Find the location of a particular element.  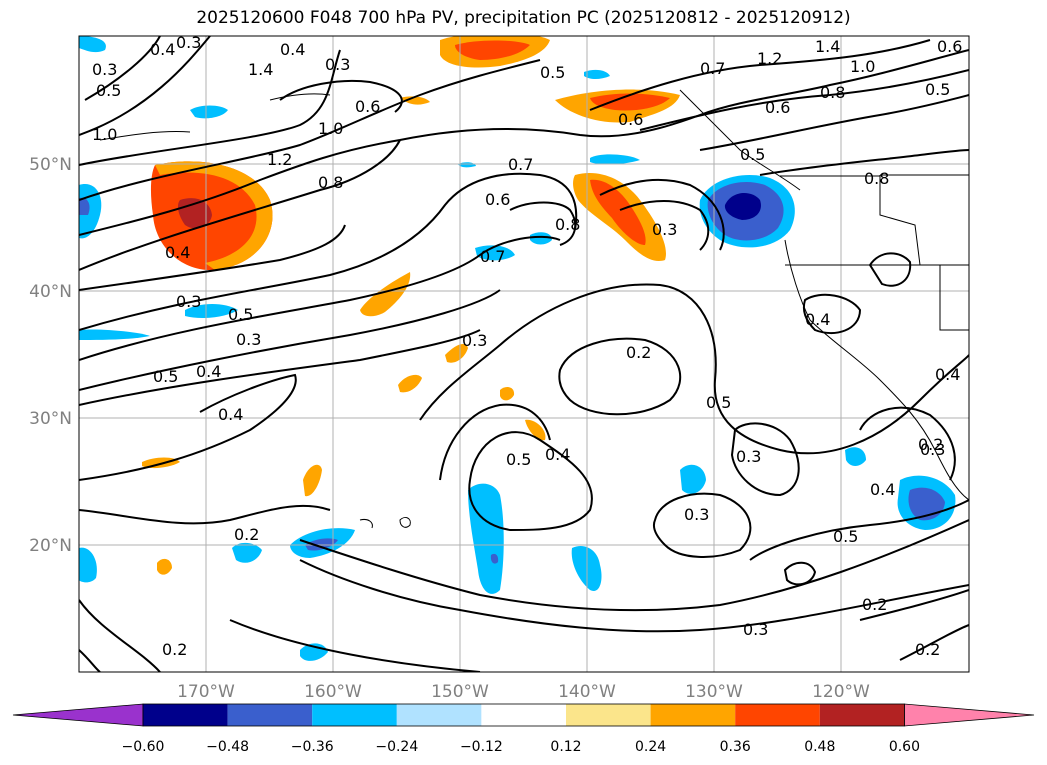

colorbar-tick-label: 0.48 is located at coordinates (819, 747).